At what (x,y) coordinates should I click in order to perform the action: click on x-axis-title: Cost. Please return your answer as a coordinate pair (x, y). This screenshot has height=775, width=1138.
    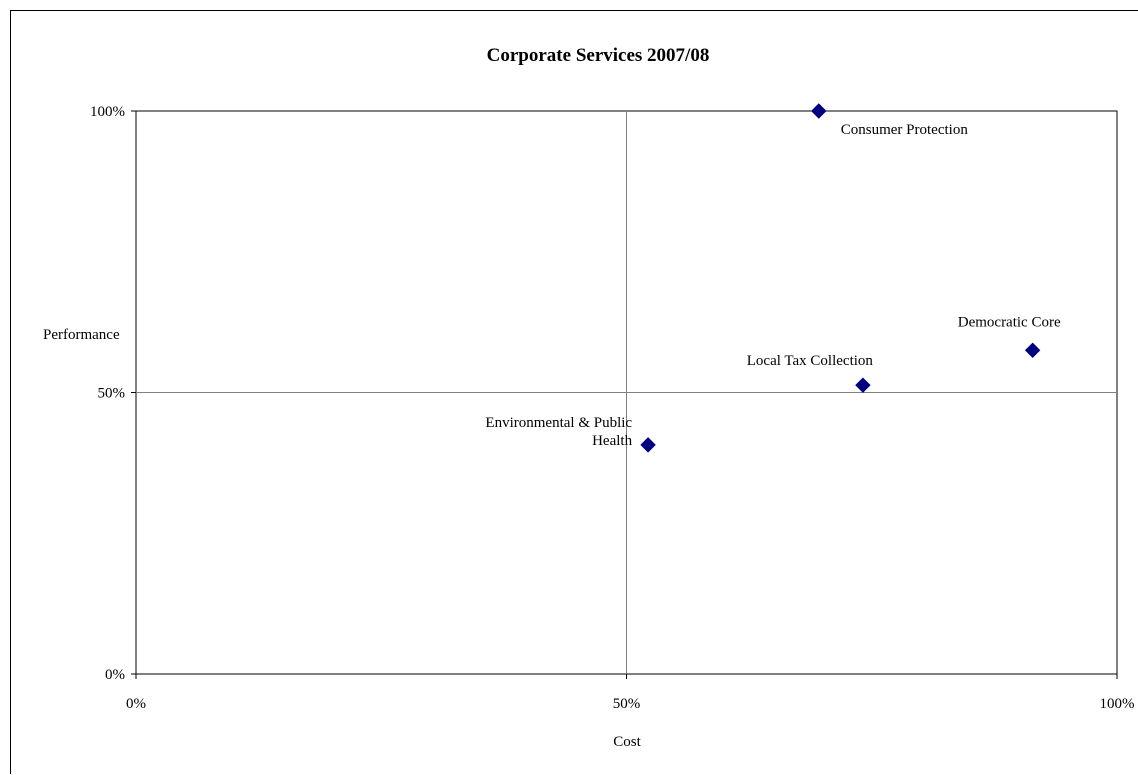
    Looking at the image, I should click on (627, 742).